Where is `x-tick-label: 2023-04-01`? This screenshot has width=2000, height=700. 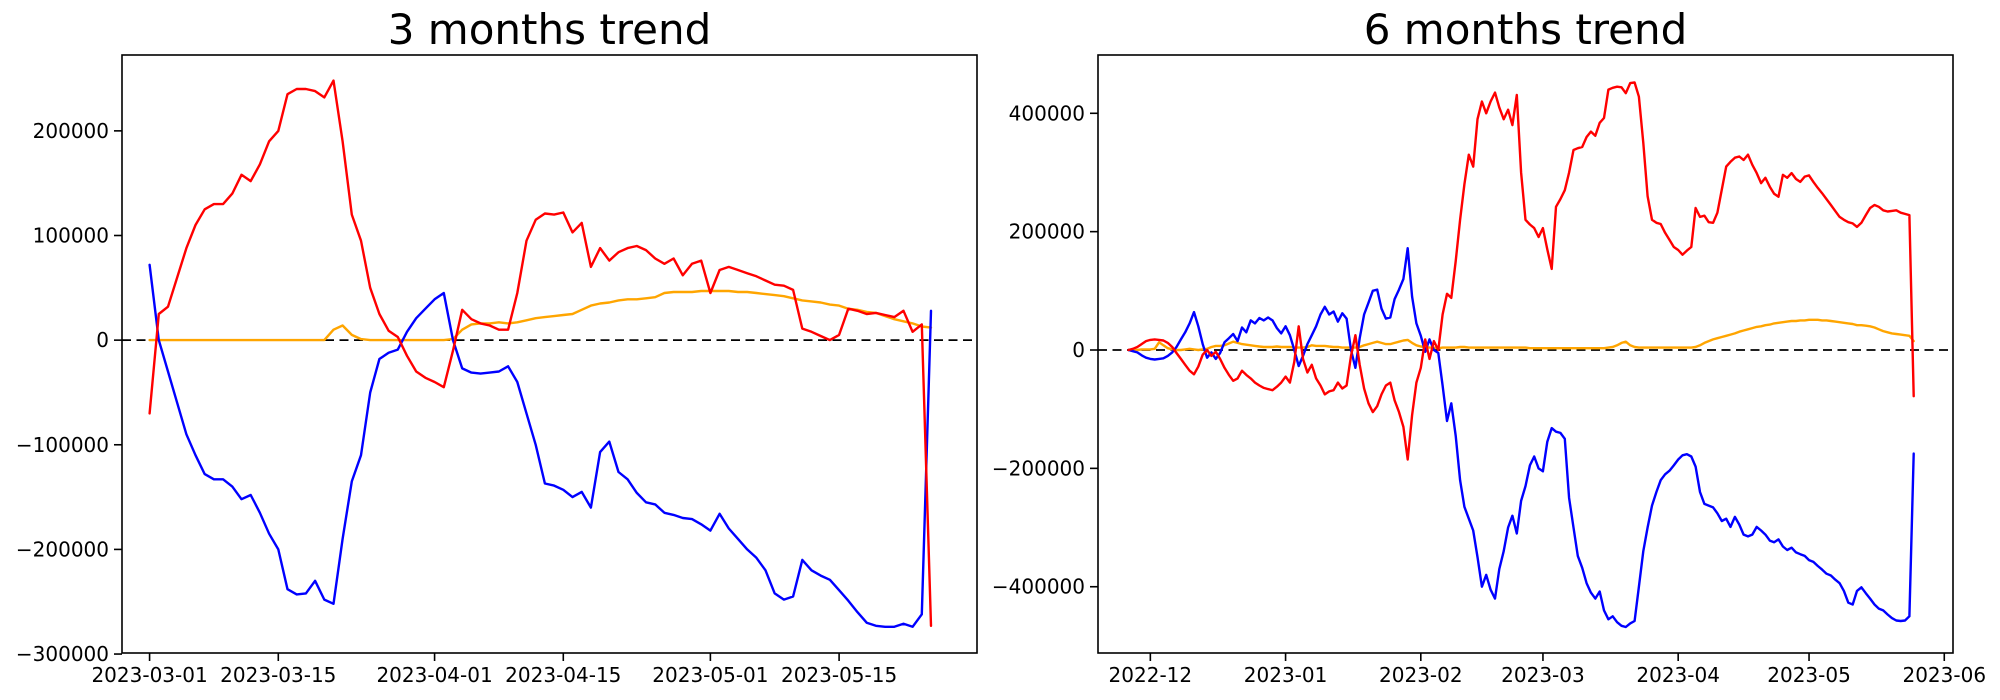
x-tick-label: 2023-04-01 is located at coordinates (434, 675).